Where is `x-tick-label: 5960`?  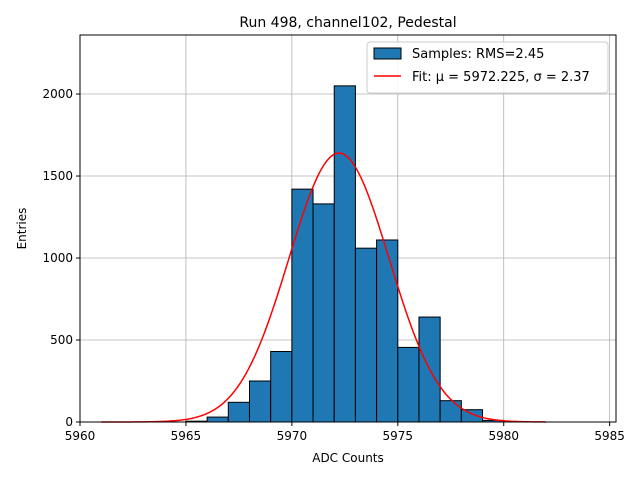 x-tick-label: 5960 is located at coordinates (80, 436).